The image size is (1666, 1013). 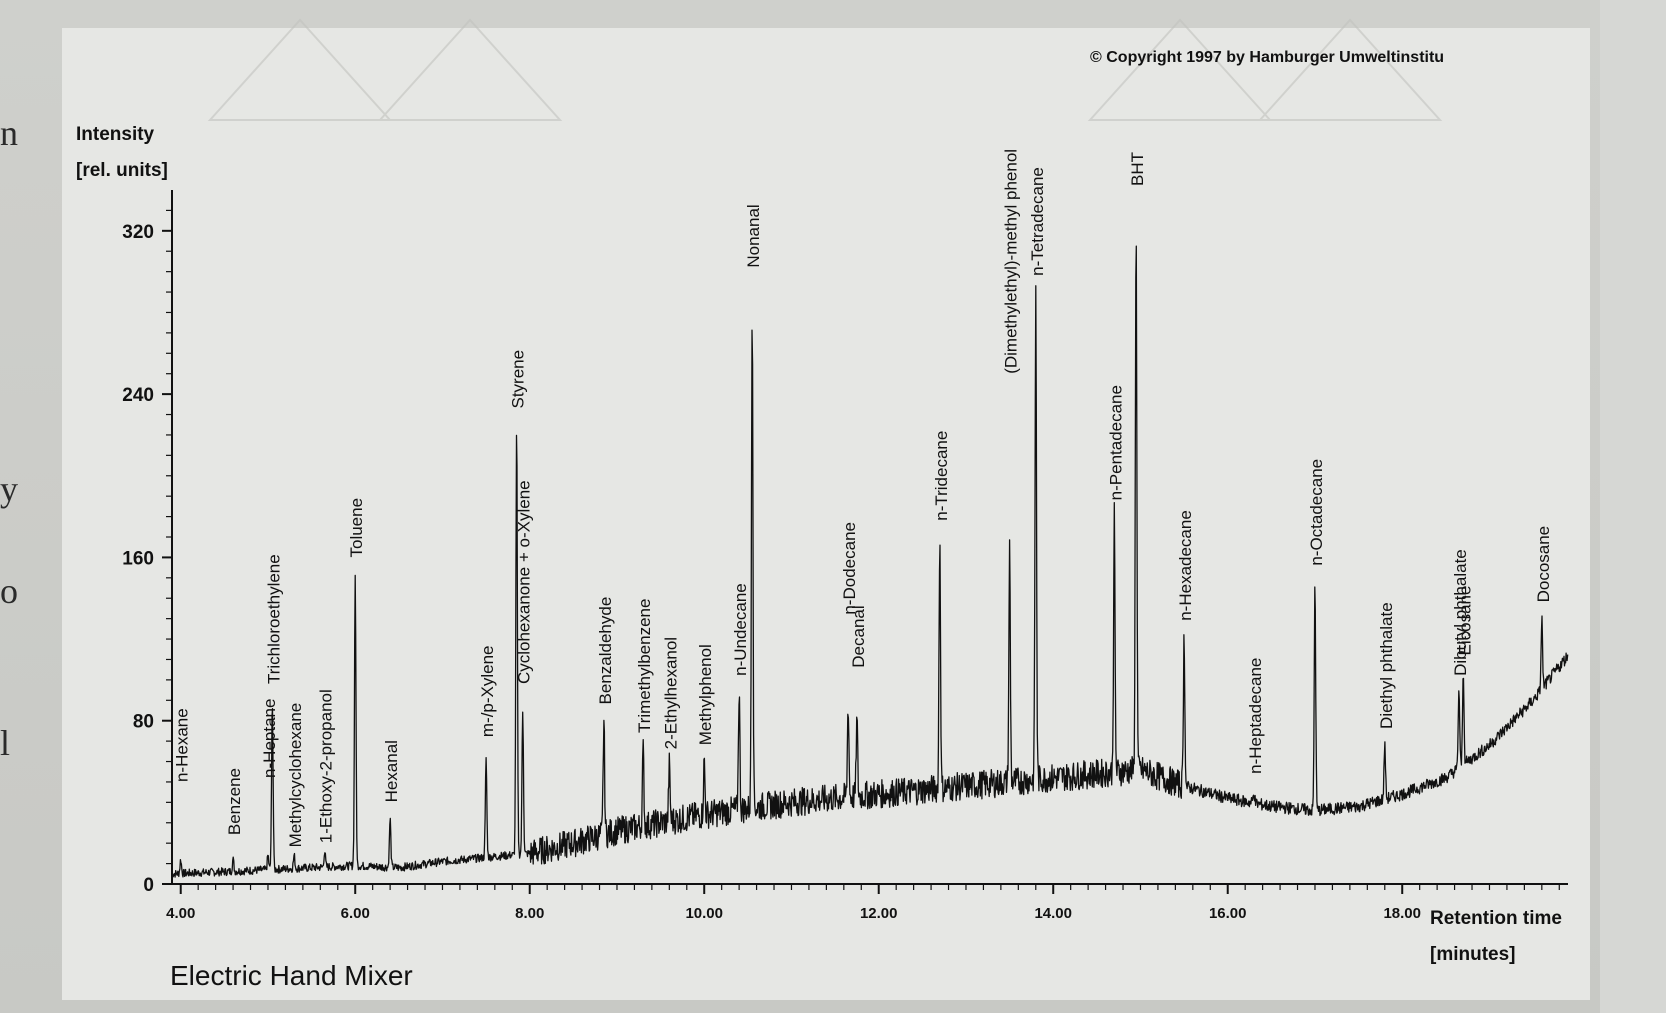 What do you see at coordinates (356, 528) in the screenshot?
I see `peak-label: Toluene` at bounding box center [356, 528].